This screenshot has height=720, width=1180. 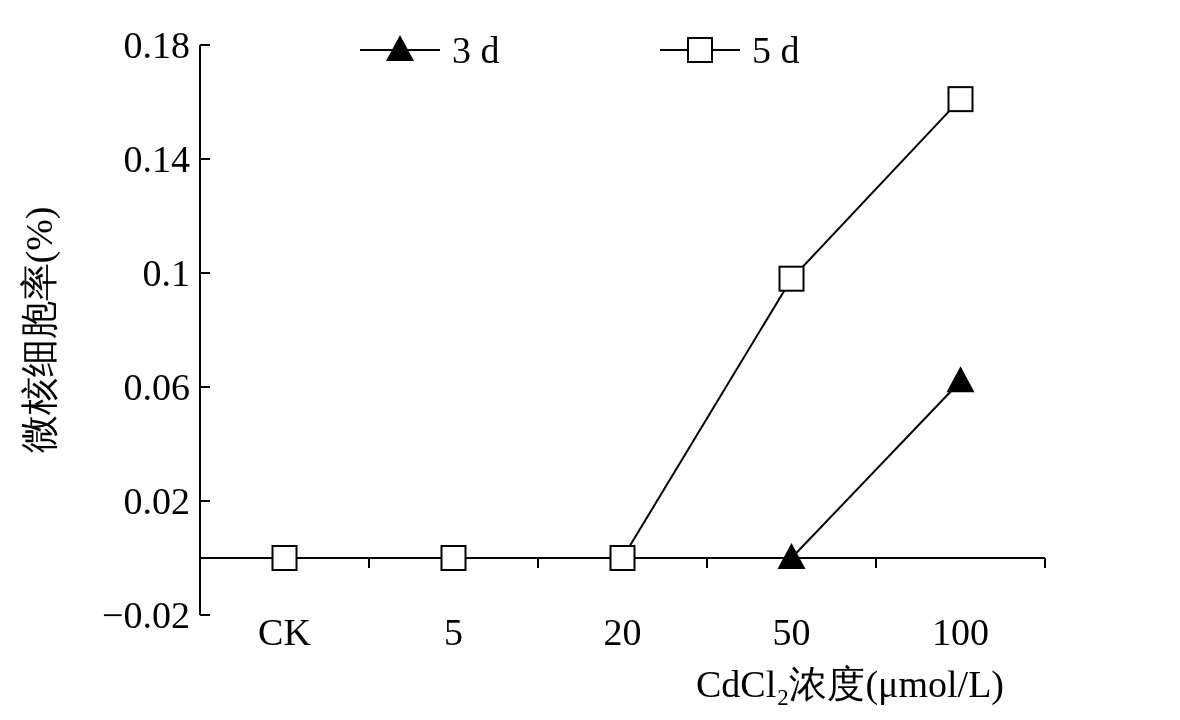 What do you see at coordinates (285, 632) in the screenshot?
I see `x-tick-label: CK` at bounding box center [285, 632].